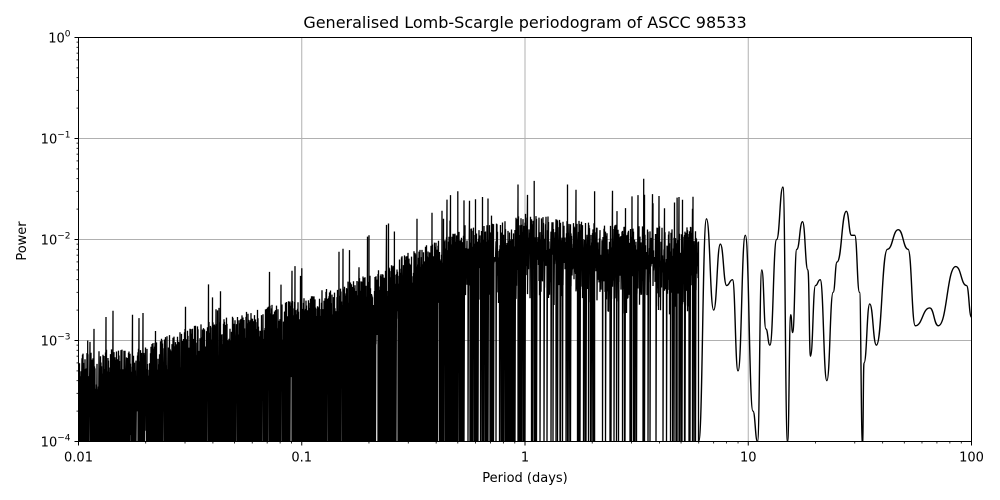 This screenshot has height=500, width=1000. What do you see at coordinates (22, 241) in the screenshot?
I see `y-axis-label: Power` at bounding box center [22, 241].